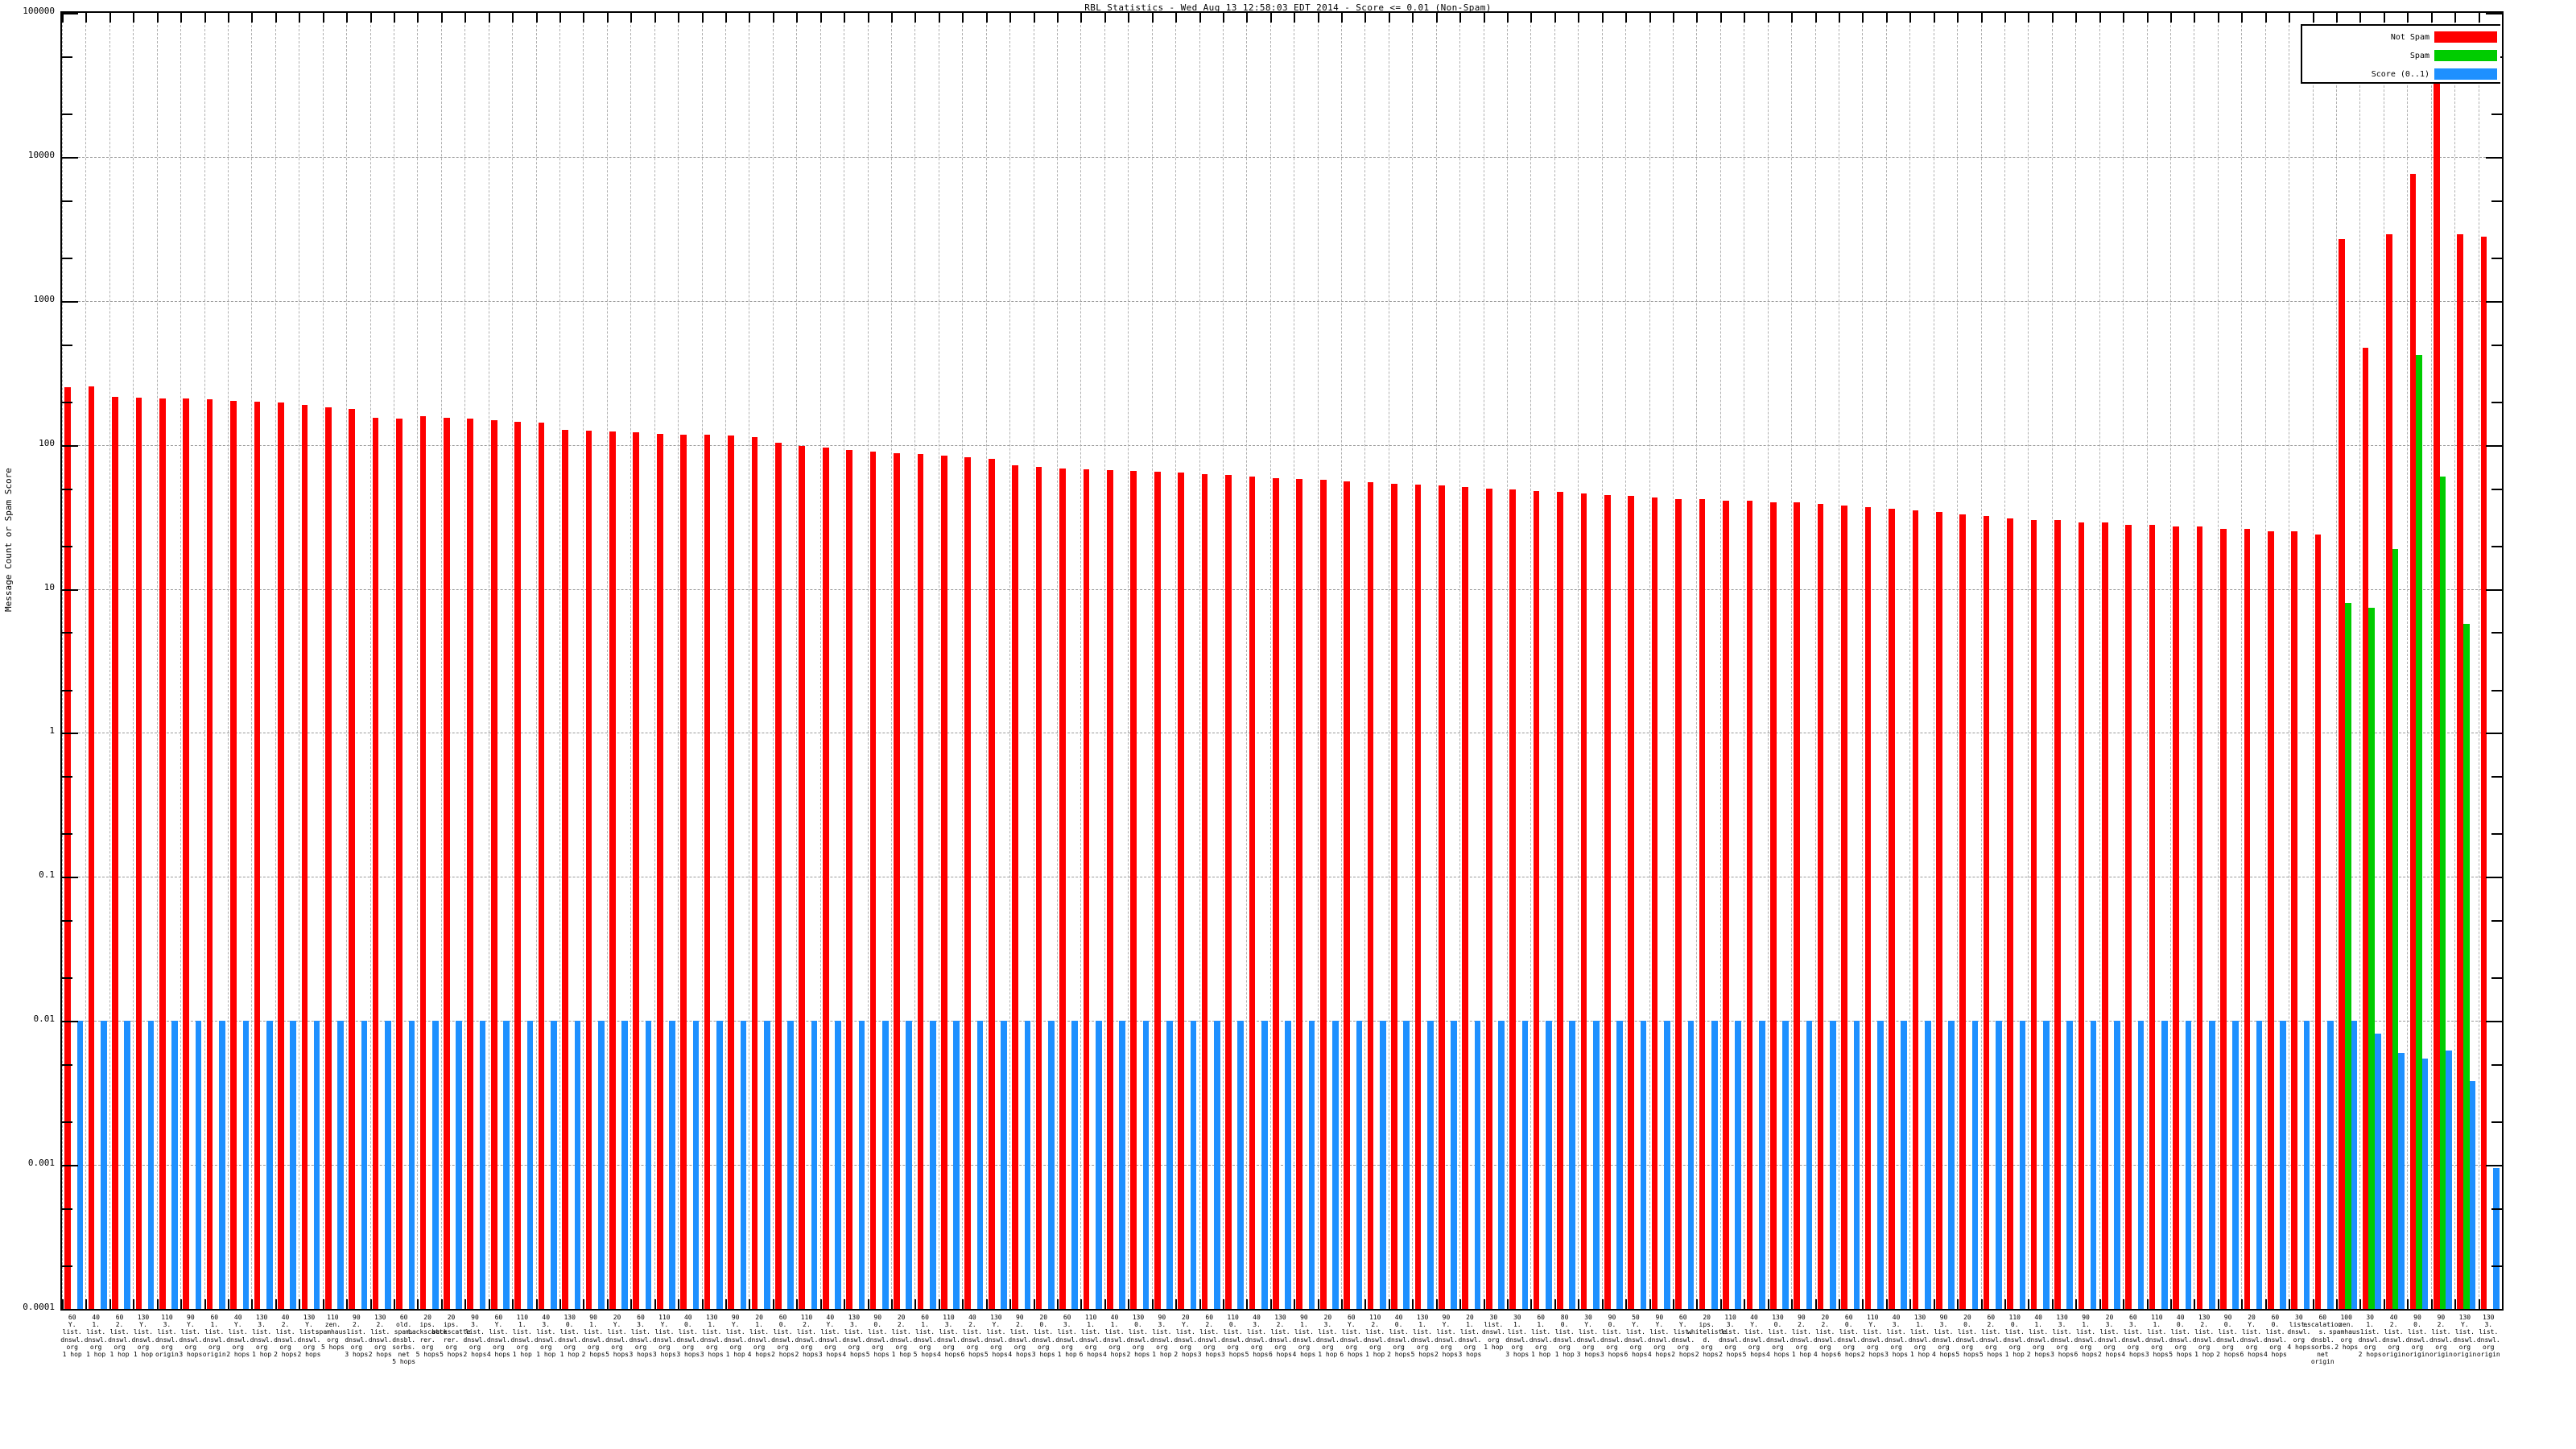 Image resolution: width=2576 pixels, height=1449 pixels. I want to click on x-axis-tick-label: 20 ips. backscatterer. org 5 hops, so click(451, 1336).